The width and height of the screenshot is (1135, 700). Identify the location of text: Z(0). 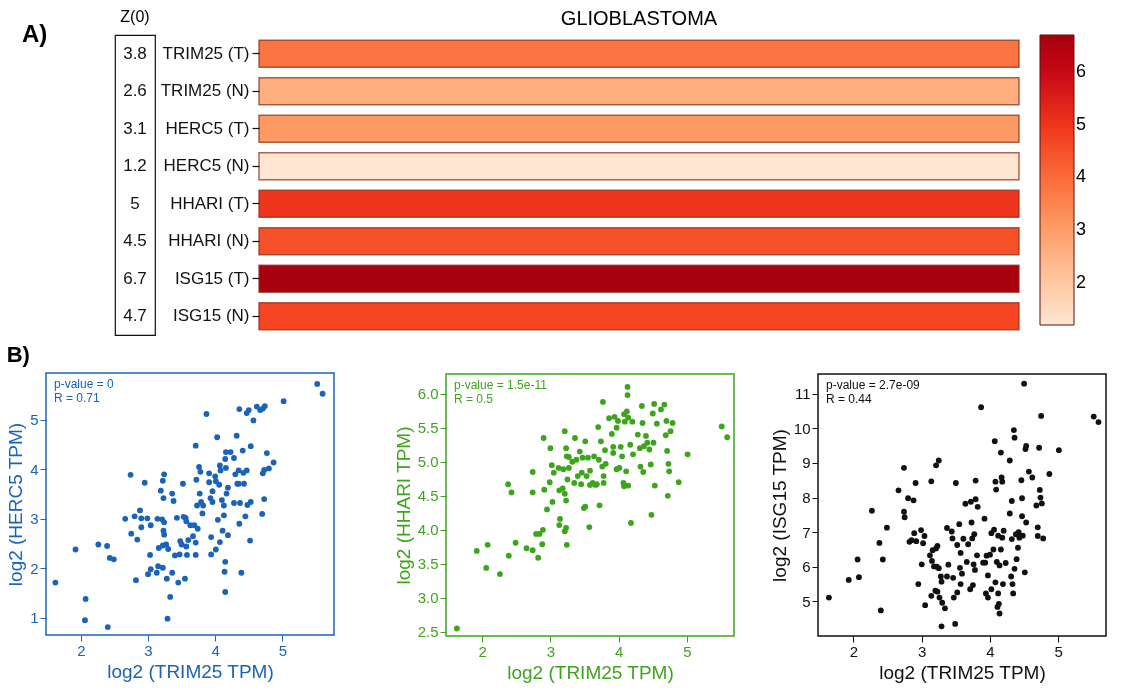
(135, 16).